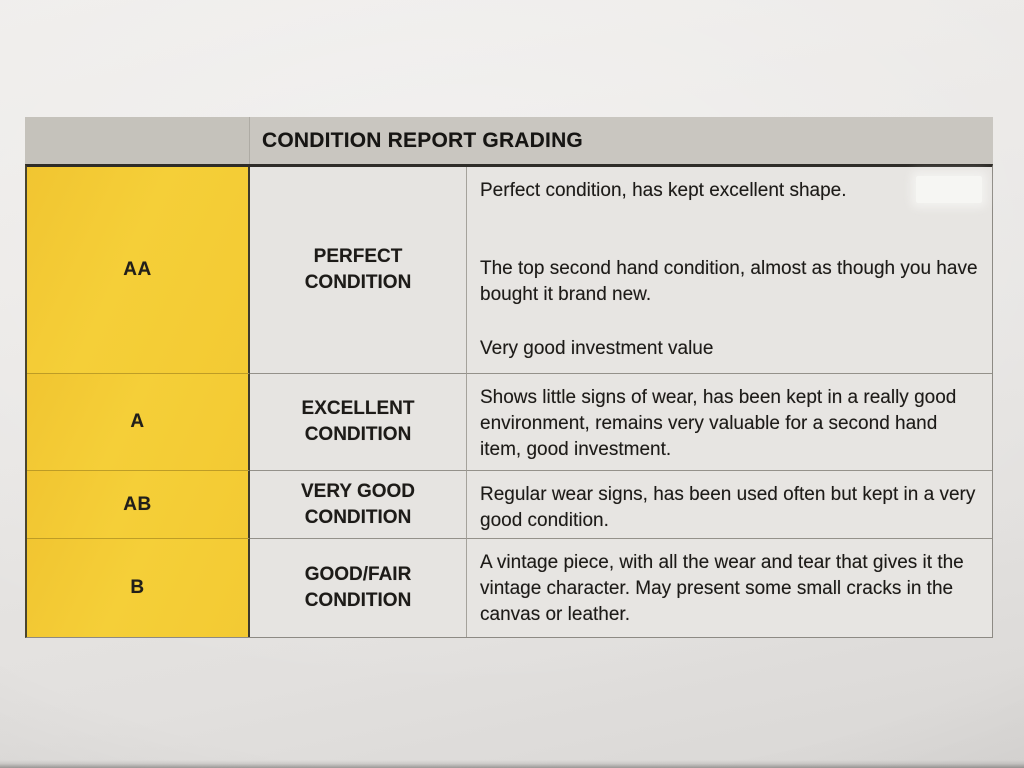 Image resolution: width=1024 pixels, height=768 pixels. I want to click on condition-label: EXCELLENT CONDITION, so click(358, 421).